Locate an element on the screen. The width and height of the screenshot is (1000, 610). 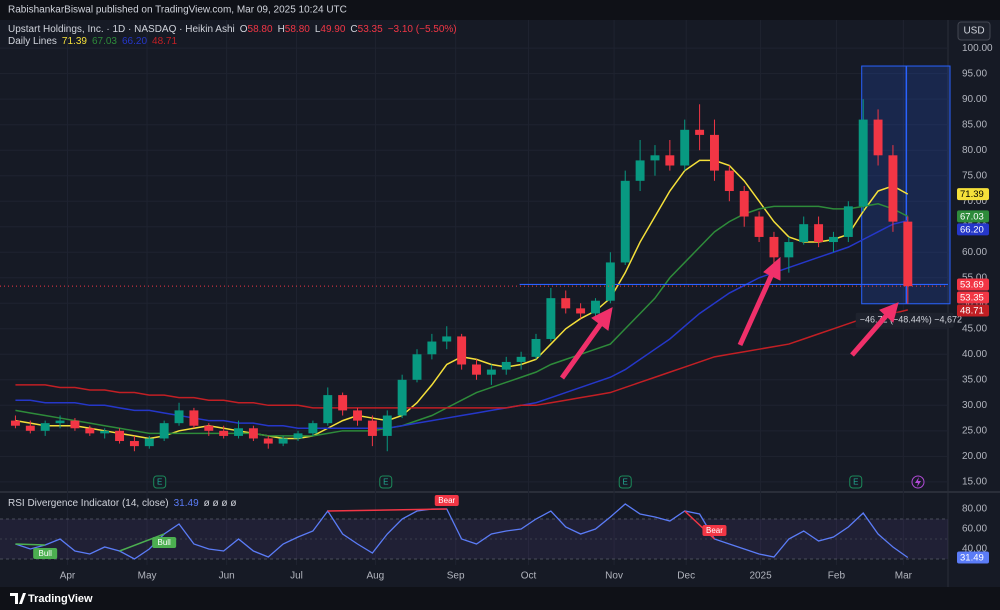
price-tag-label: 53.69 is located at coordinates (972, 284).